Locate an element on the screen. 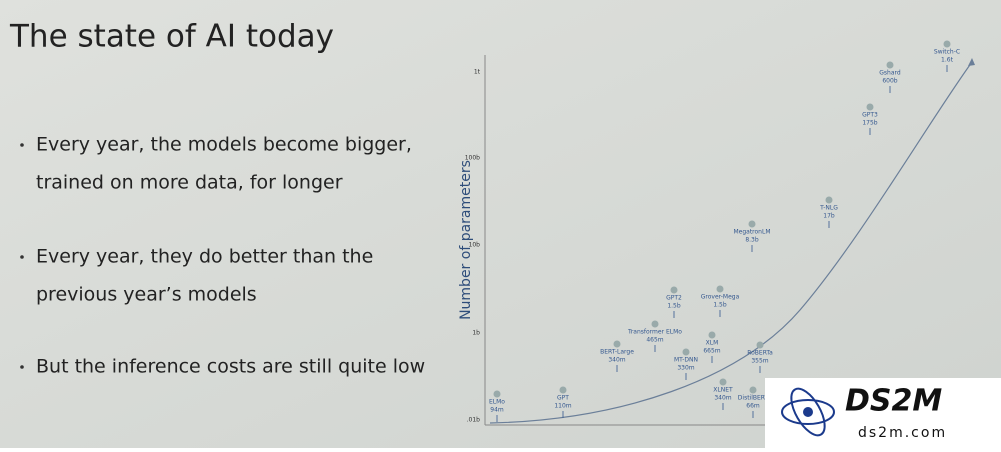 This screenshot has width=1001, height=452. model-size: 8.3b is located at coordinates (752, 240).